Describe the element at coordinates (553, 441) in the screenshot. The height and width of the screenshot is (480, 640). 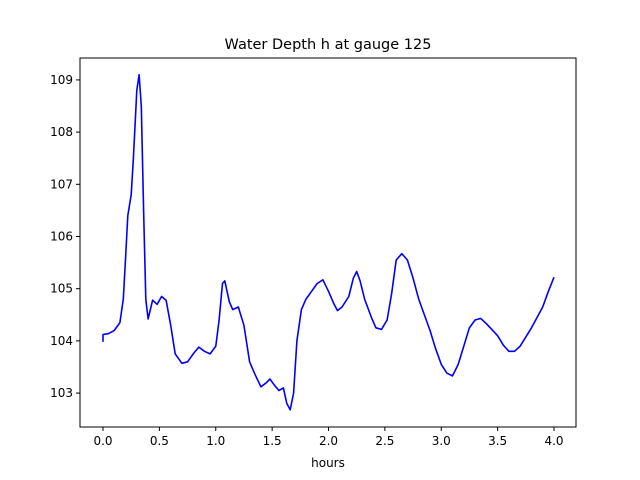
I see `x-tick-label: 4.0` at that location.